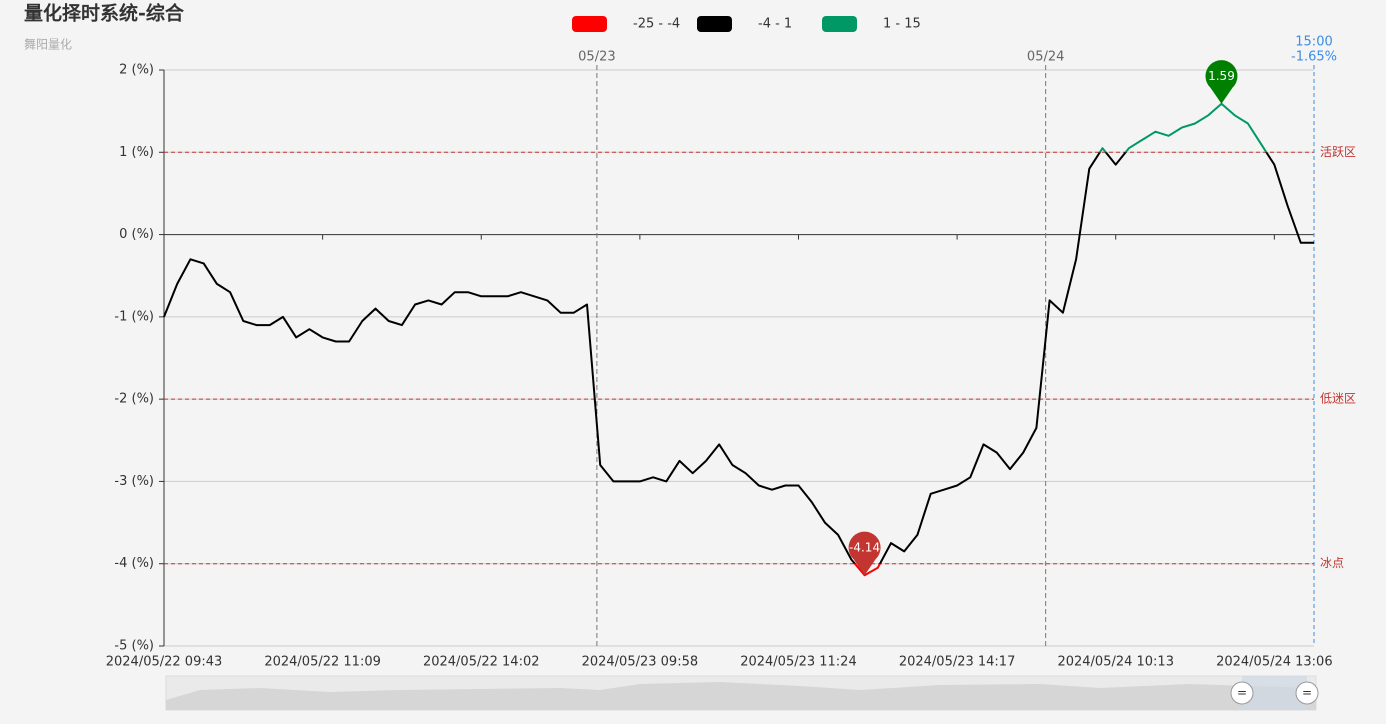 Image resolution: width=1386 pixels, height=724 pixels. Describe the element at coordinates (481, 662) in the screenshot. I see `x-tick-label: 2024/05/22 14:02` at that location.